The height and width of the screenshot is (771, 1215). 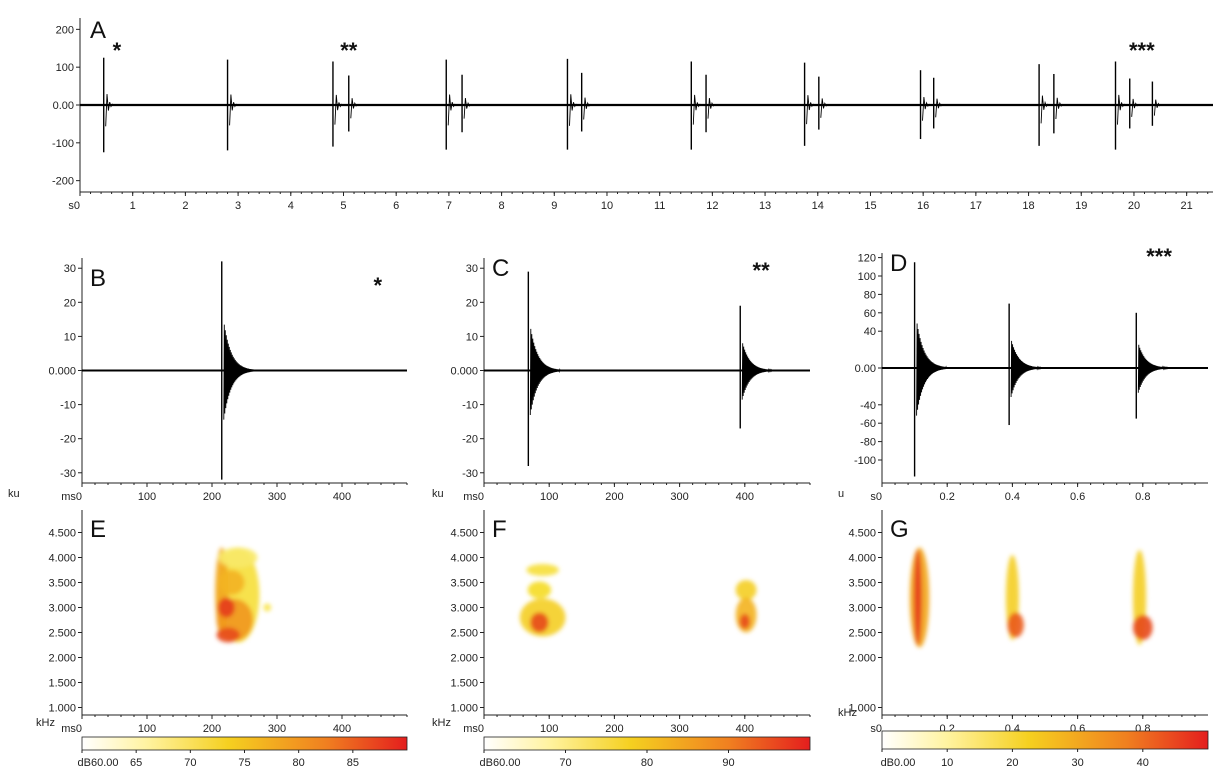 I want to click on x-tick-label: 0.6, so click(x=1077, y=497).